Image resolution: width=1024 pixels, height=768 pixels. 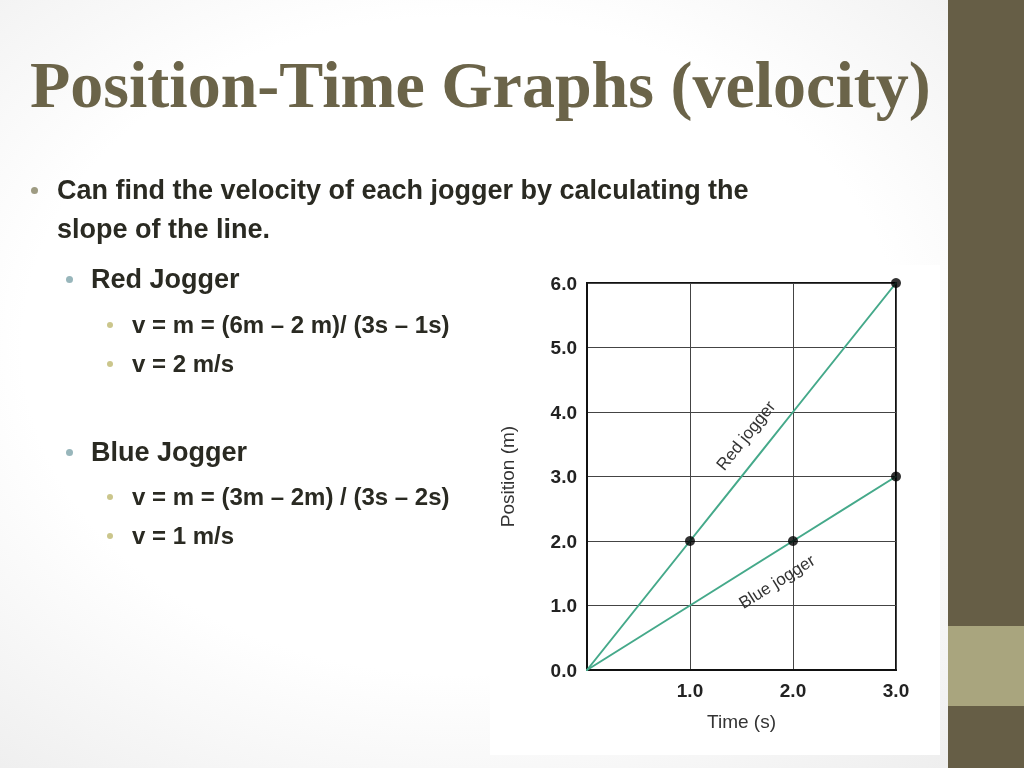 I want to click on chart-title: Position-Time Graphs (velocity), so click(x=480, y=85).